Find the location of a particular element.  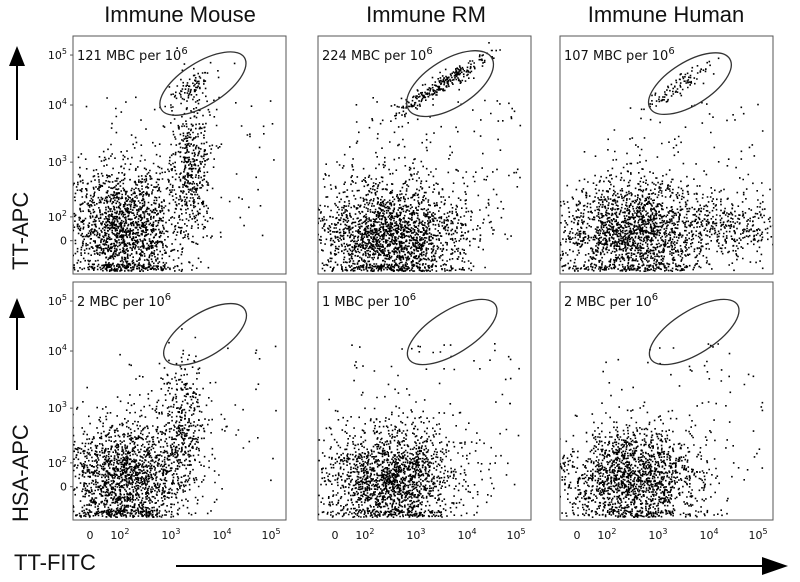

scatter-panel-4: 2 MBC per 106 0 10² 10³ 10⁴ 10⁵ 0 10² 10³ 10⁴ 10⁵ is located at coordinates (167, 411).